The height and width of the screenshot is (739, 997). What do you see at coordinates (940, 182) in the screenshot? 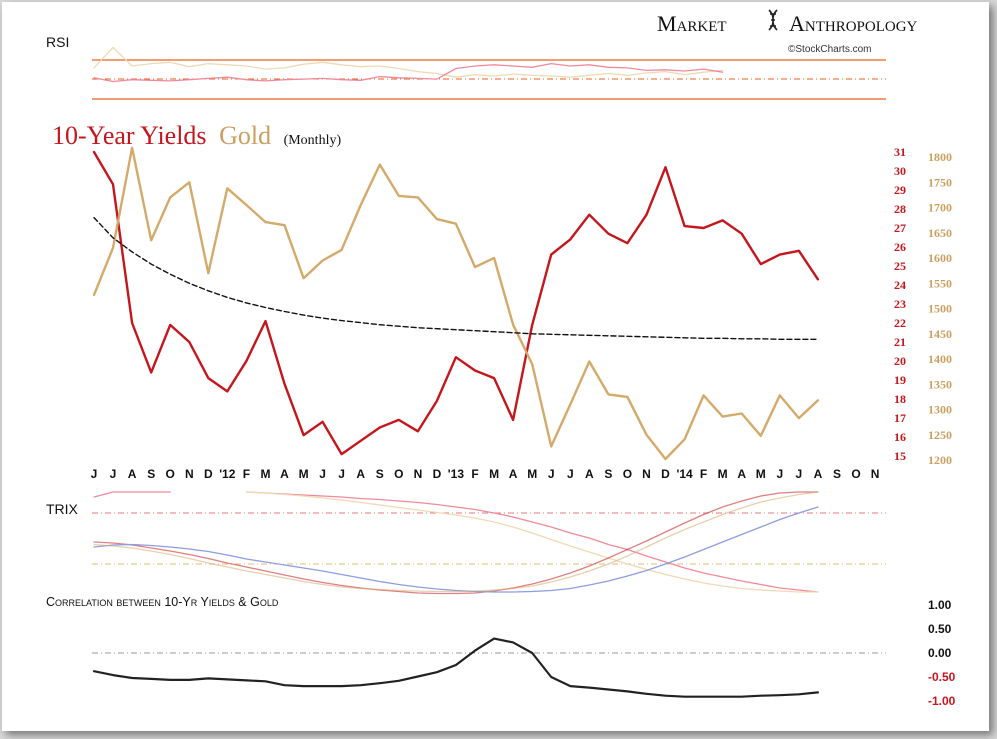
I see `gold-tick-label: 1750` at bounding box center [940, 182].